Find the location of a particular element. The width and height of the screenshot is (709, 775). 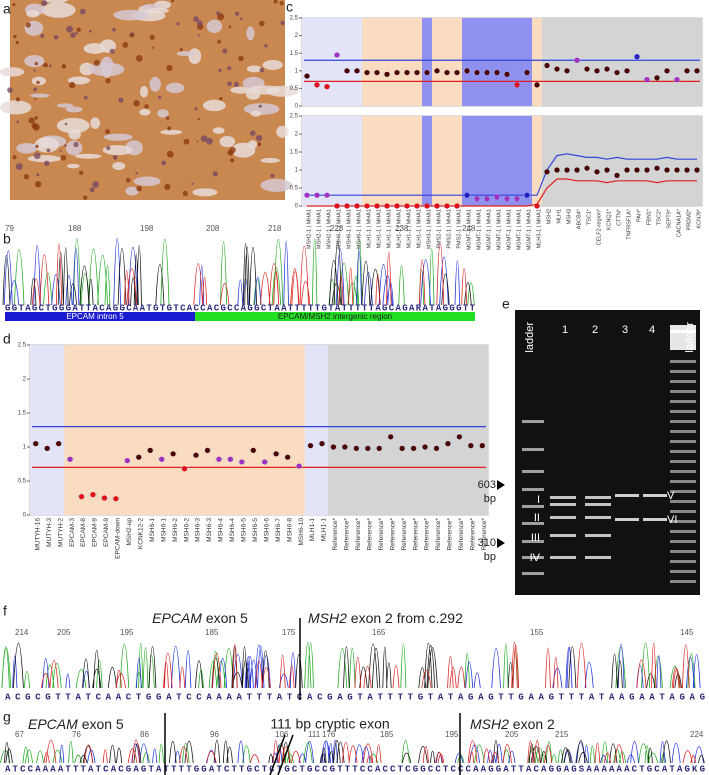

exon-name: exon 2 from c.292 is located at coordinates (407, 618).